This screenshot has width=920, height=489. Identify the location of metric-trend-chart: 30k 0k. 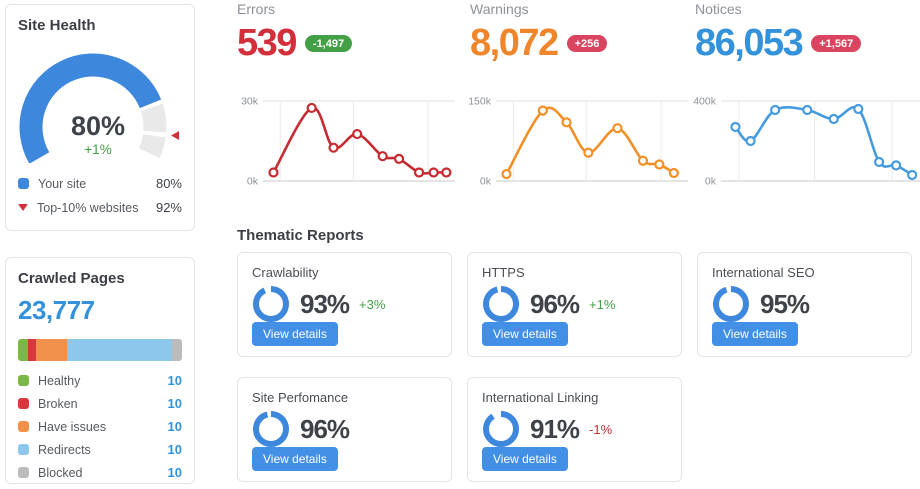
(348, 142).